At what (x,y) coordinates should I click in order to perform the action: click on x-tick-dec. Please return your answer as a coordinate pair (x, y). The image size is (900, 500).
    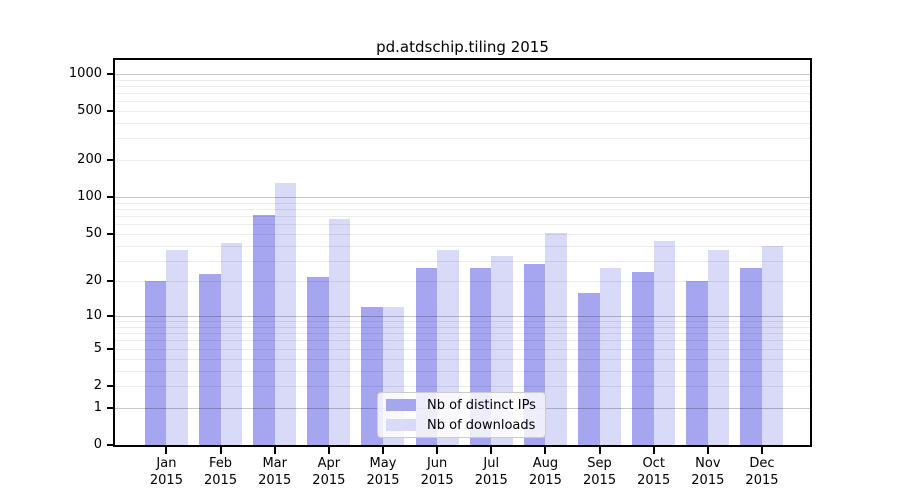
    Looking at the image, I should click on (761, 450).